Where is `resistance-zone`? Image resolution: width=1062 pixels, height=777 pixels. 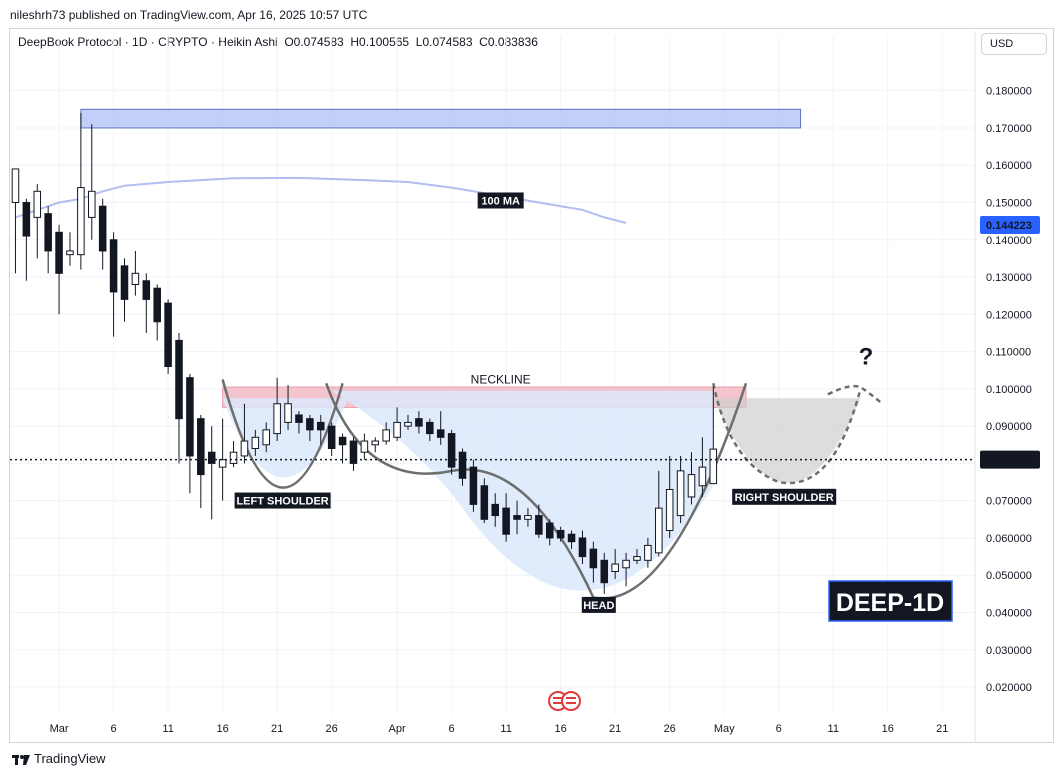 resistance-zone is located at coordinates (441, 118).